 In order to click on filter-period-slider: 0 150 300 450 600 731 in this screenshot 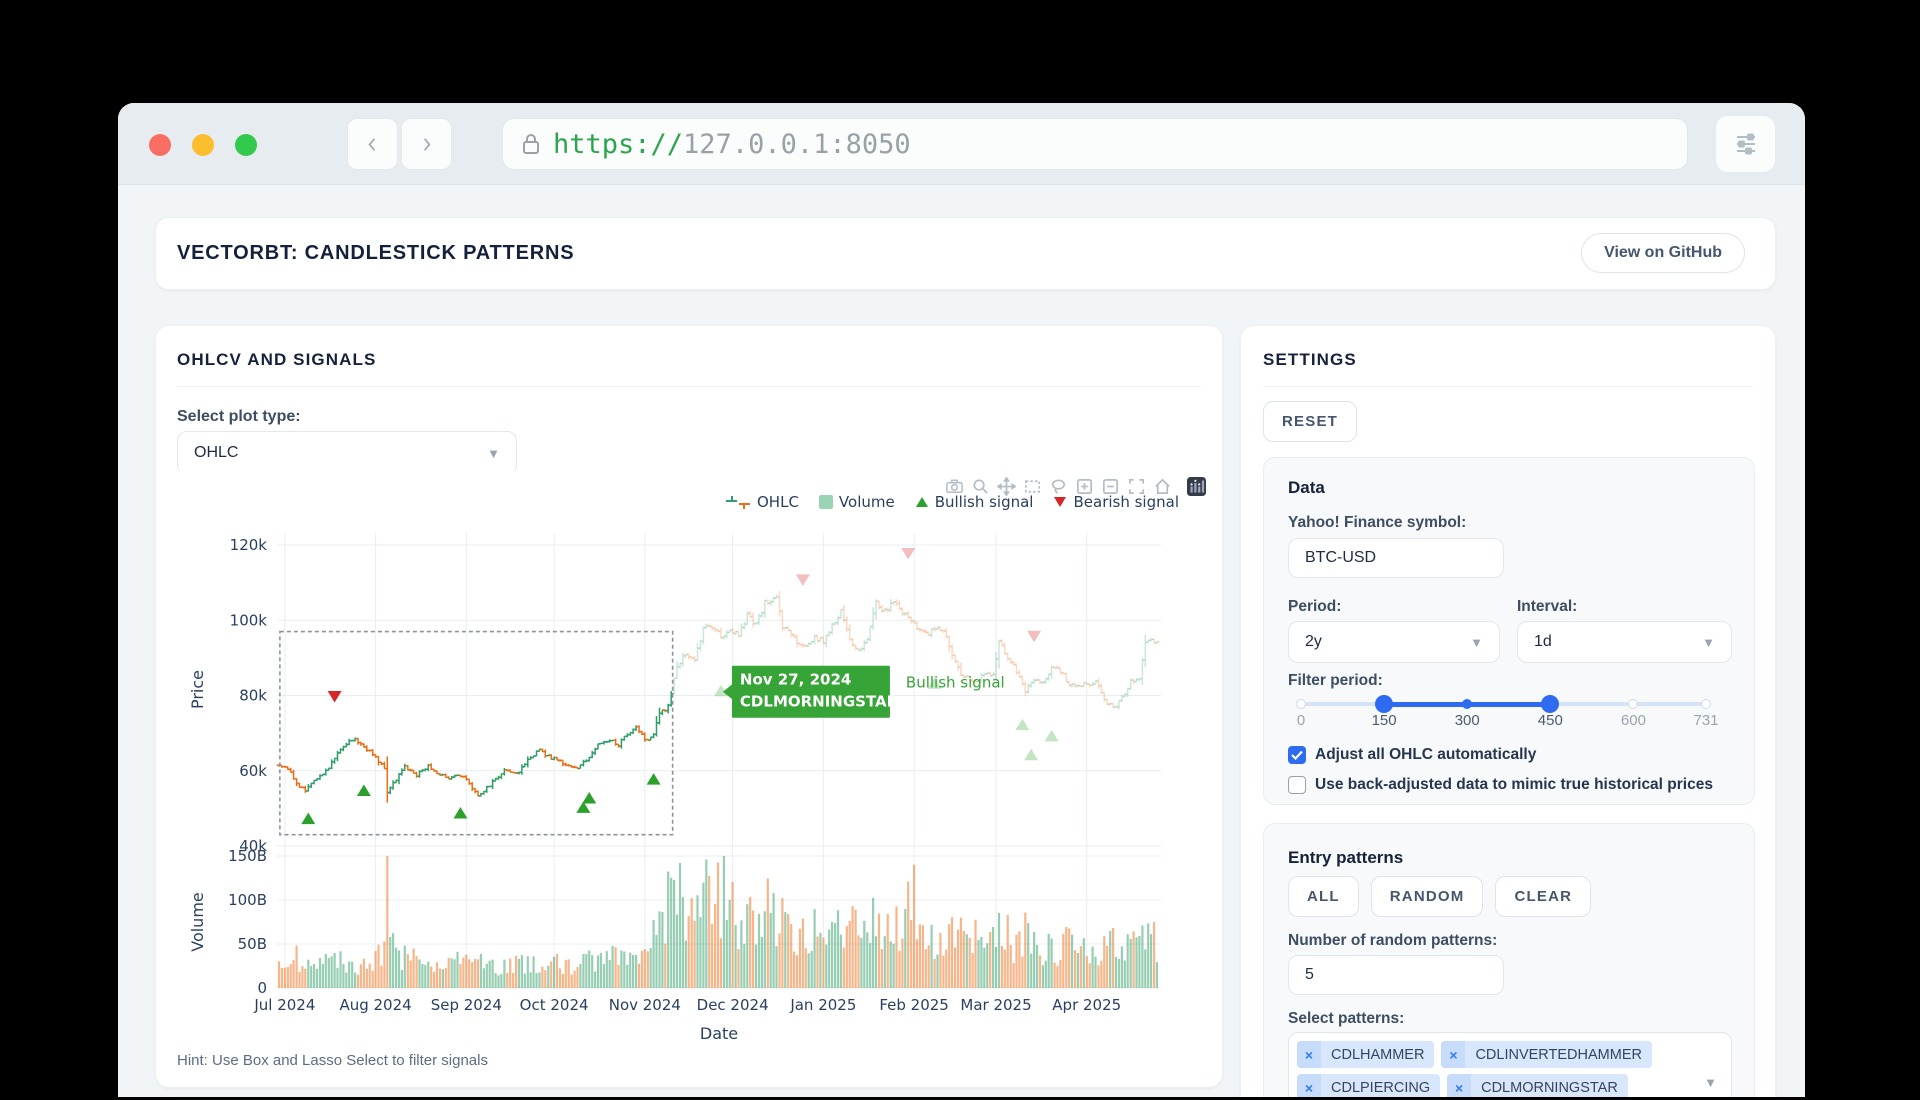, I will do `click(1510, 717)`.